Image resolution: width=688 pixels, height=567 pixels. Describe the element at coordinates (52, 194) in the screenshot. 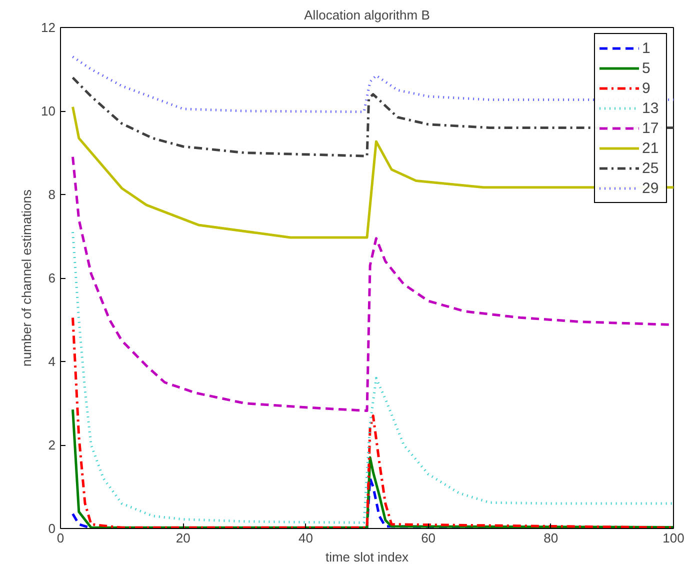

I see `y-tick-label: 8` at that location.